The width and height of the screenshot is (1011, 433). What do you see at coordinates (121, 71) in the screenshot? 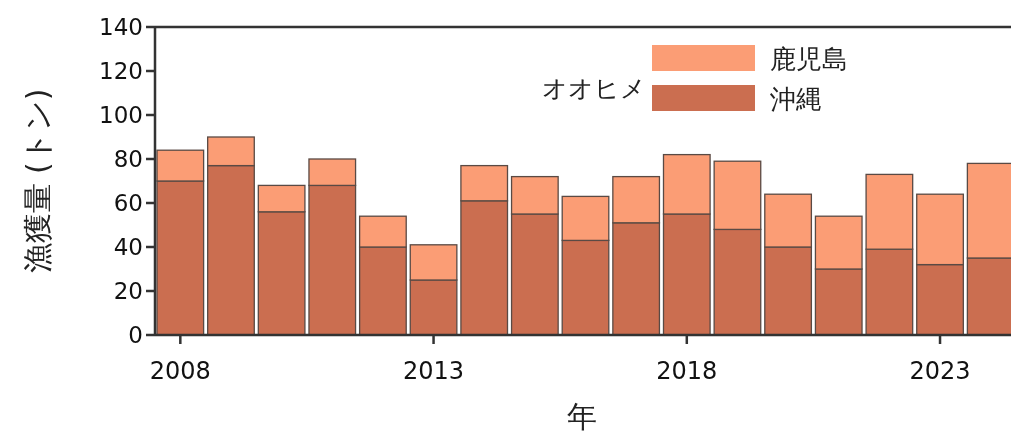
I see `y-tick-label: 120` at bounding box center [121, 71].